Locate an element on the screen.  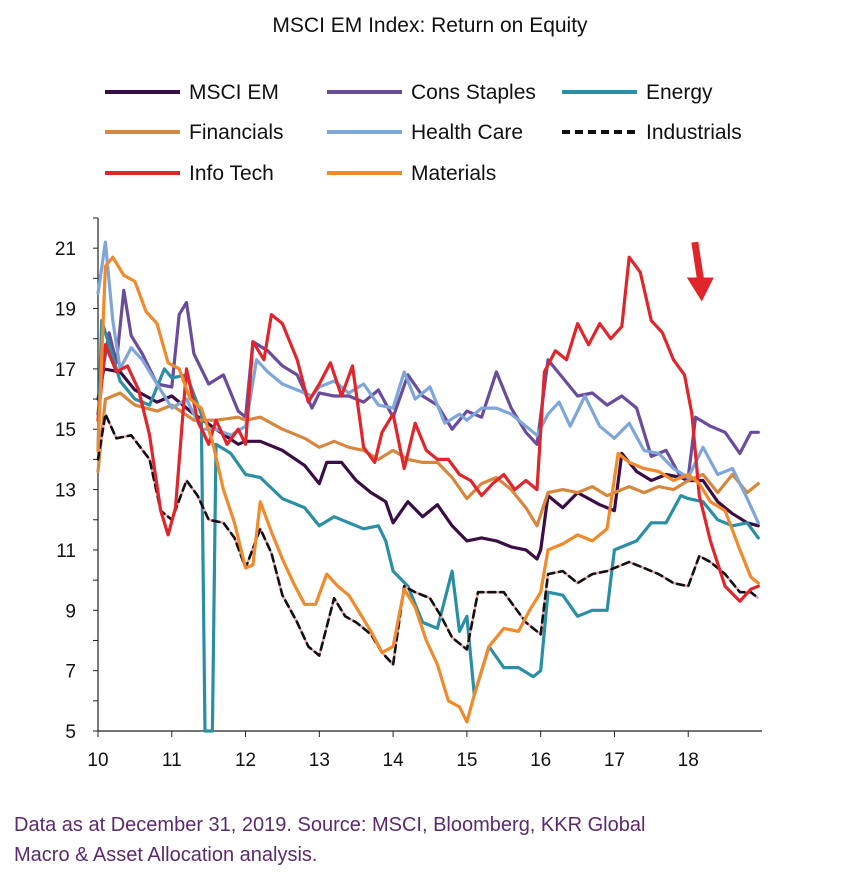
x-tick-label: 11 is located at coordinates (172, 760).